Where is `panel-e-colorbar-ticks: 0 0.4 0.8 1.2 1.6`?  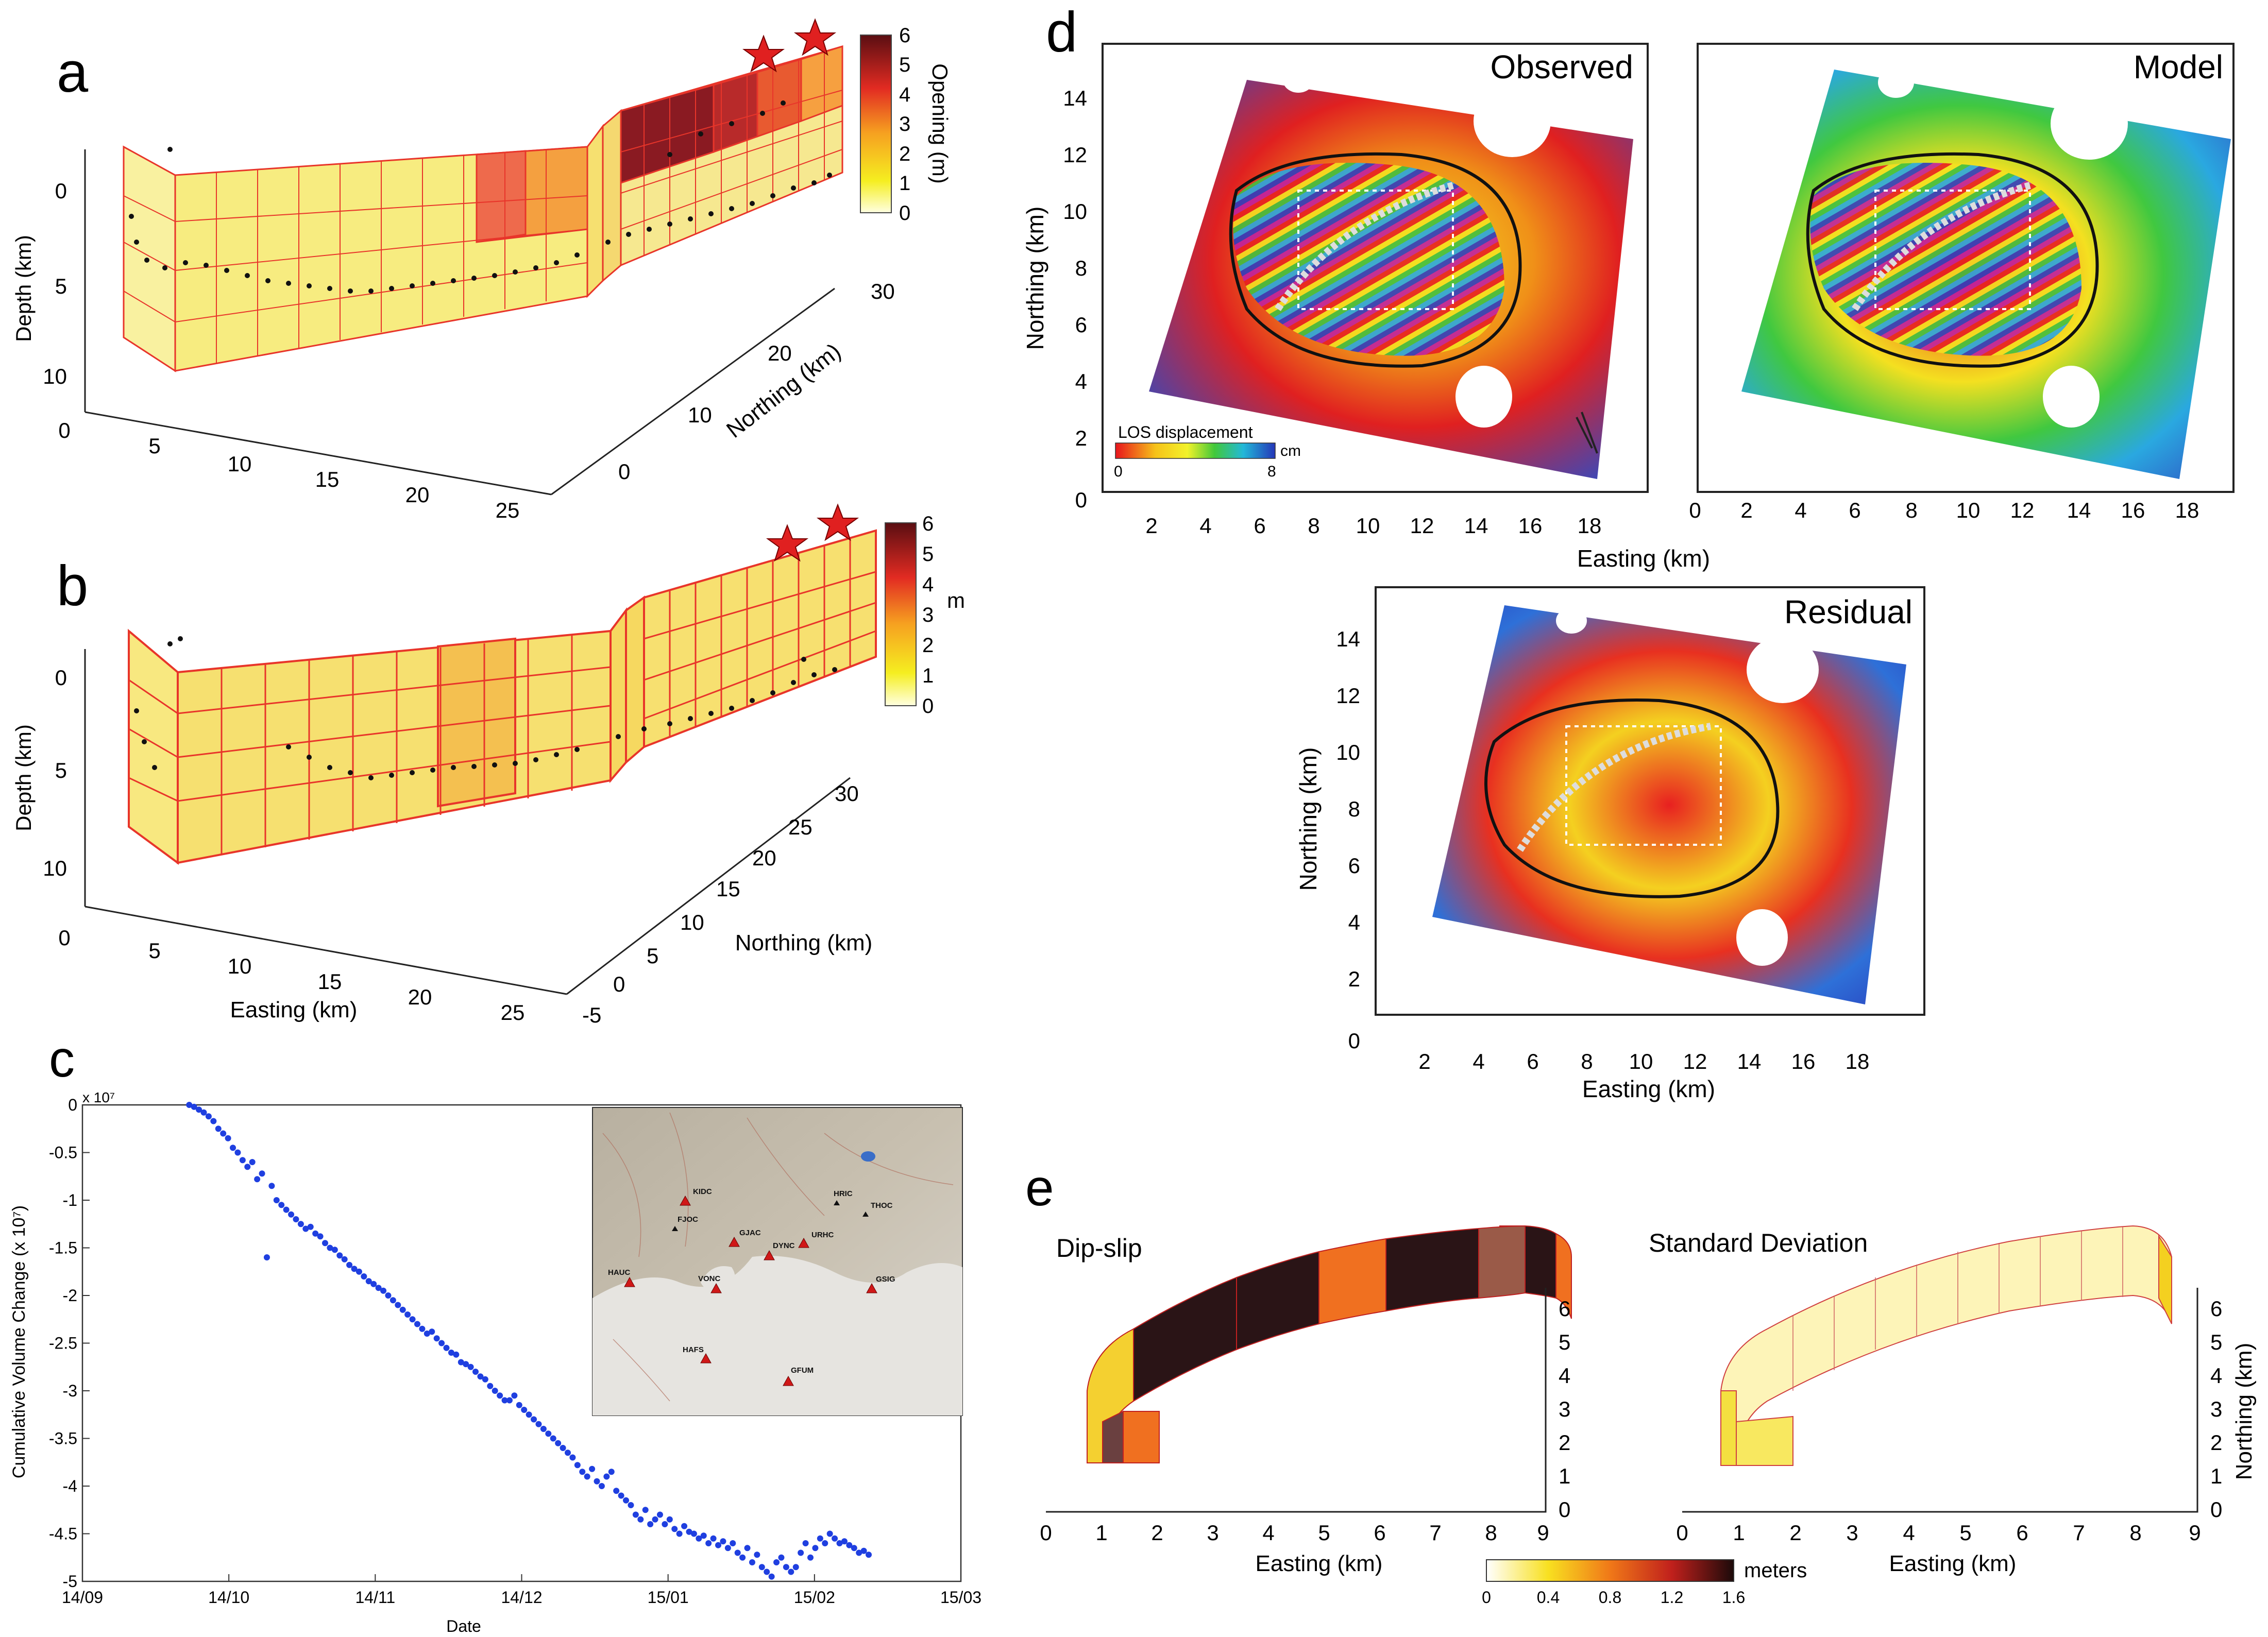 panel-e-colorbar-ticks: 0 0.4 0.8 1.2 1.6 is located at coordinates (1613, 1598).